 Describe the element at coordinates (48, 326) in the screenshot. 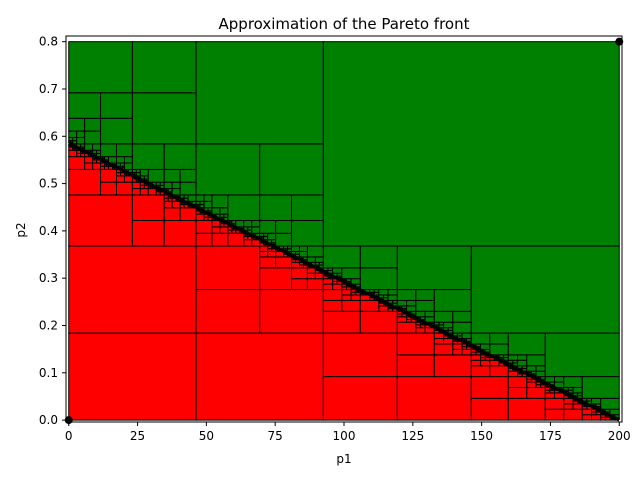

I see `y-tick-label: 0.2` at that location.